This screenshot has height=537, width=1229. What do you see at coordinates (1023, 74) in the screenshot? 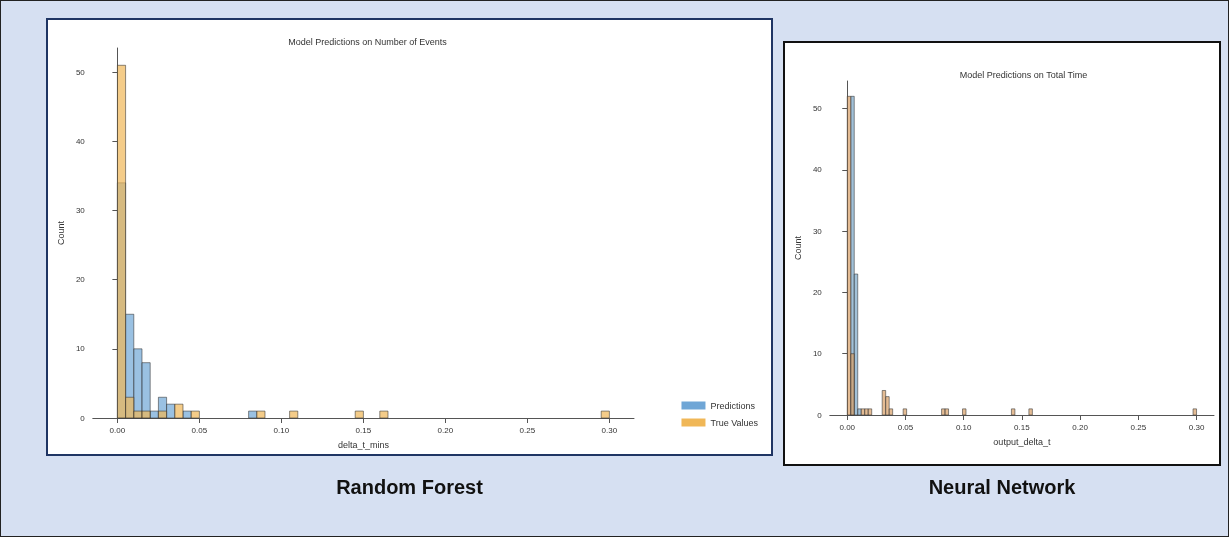
I see `chart-title: Model Predictions on Total Time` at bounding box center [1023, 74].